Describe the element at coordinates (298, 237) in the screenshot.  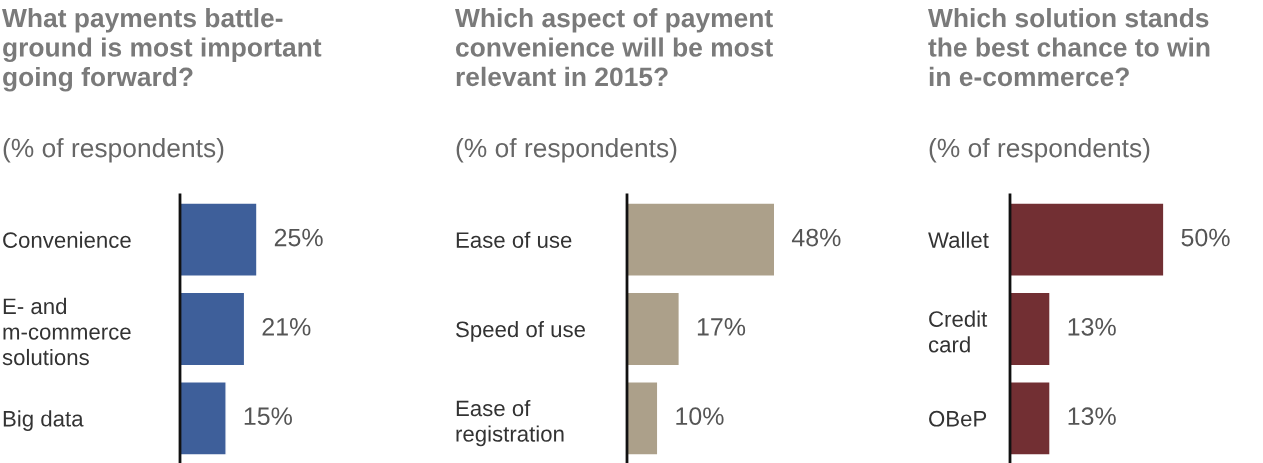
I see `data-label: 25%` at that location.